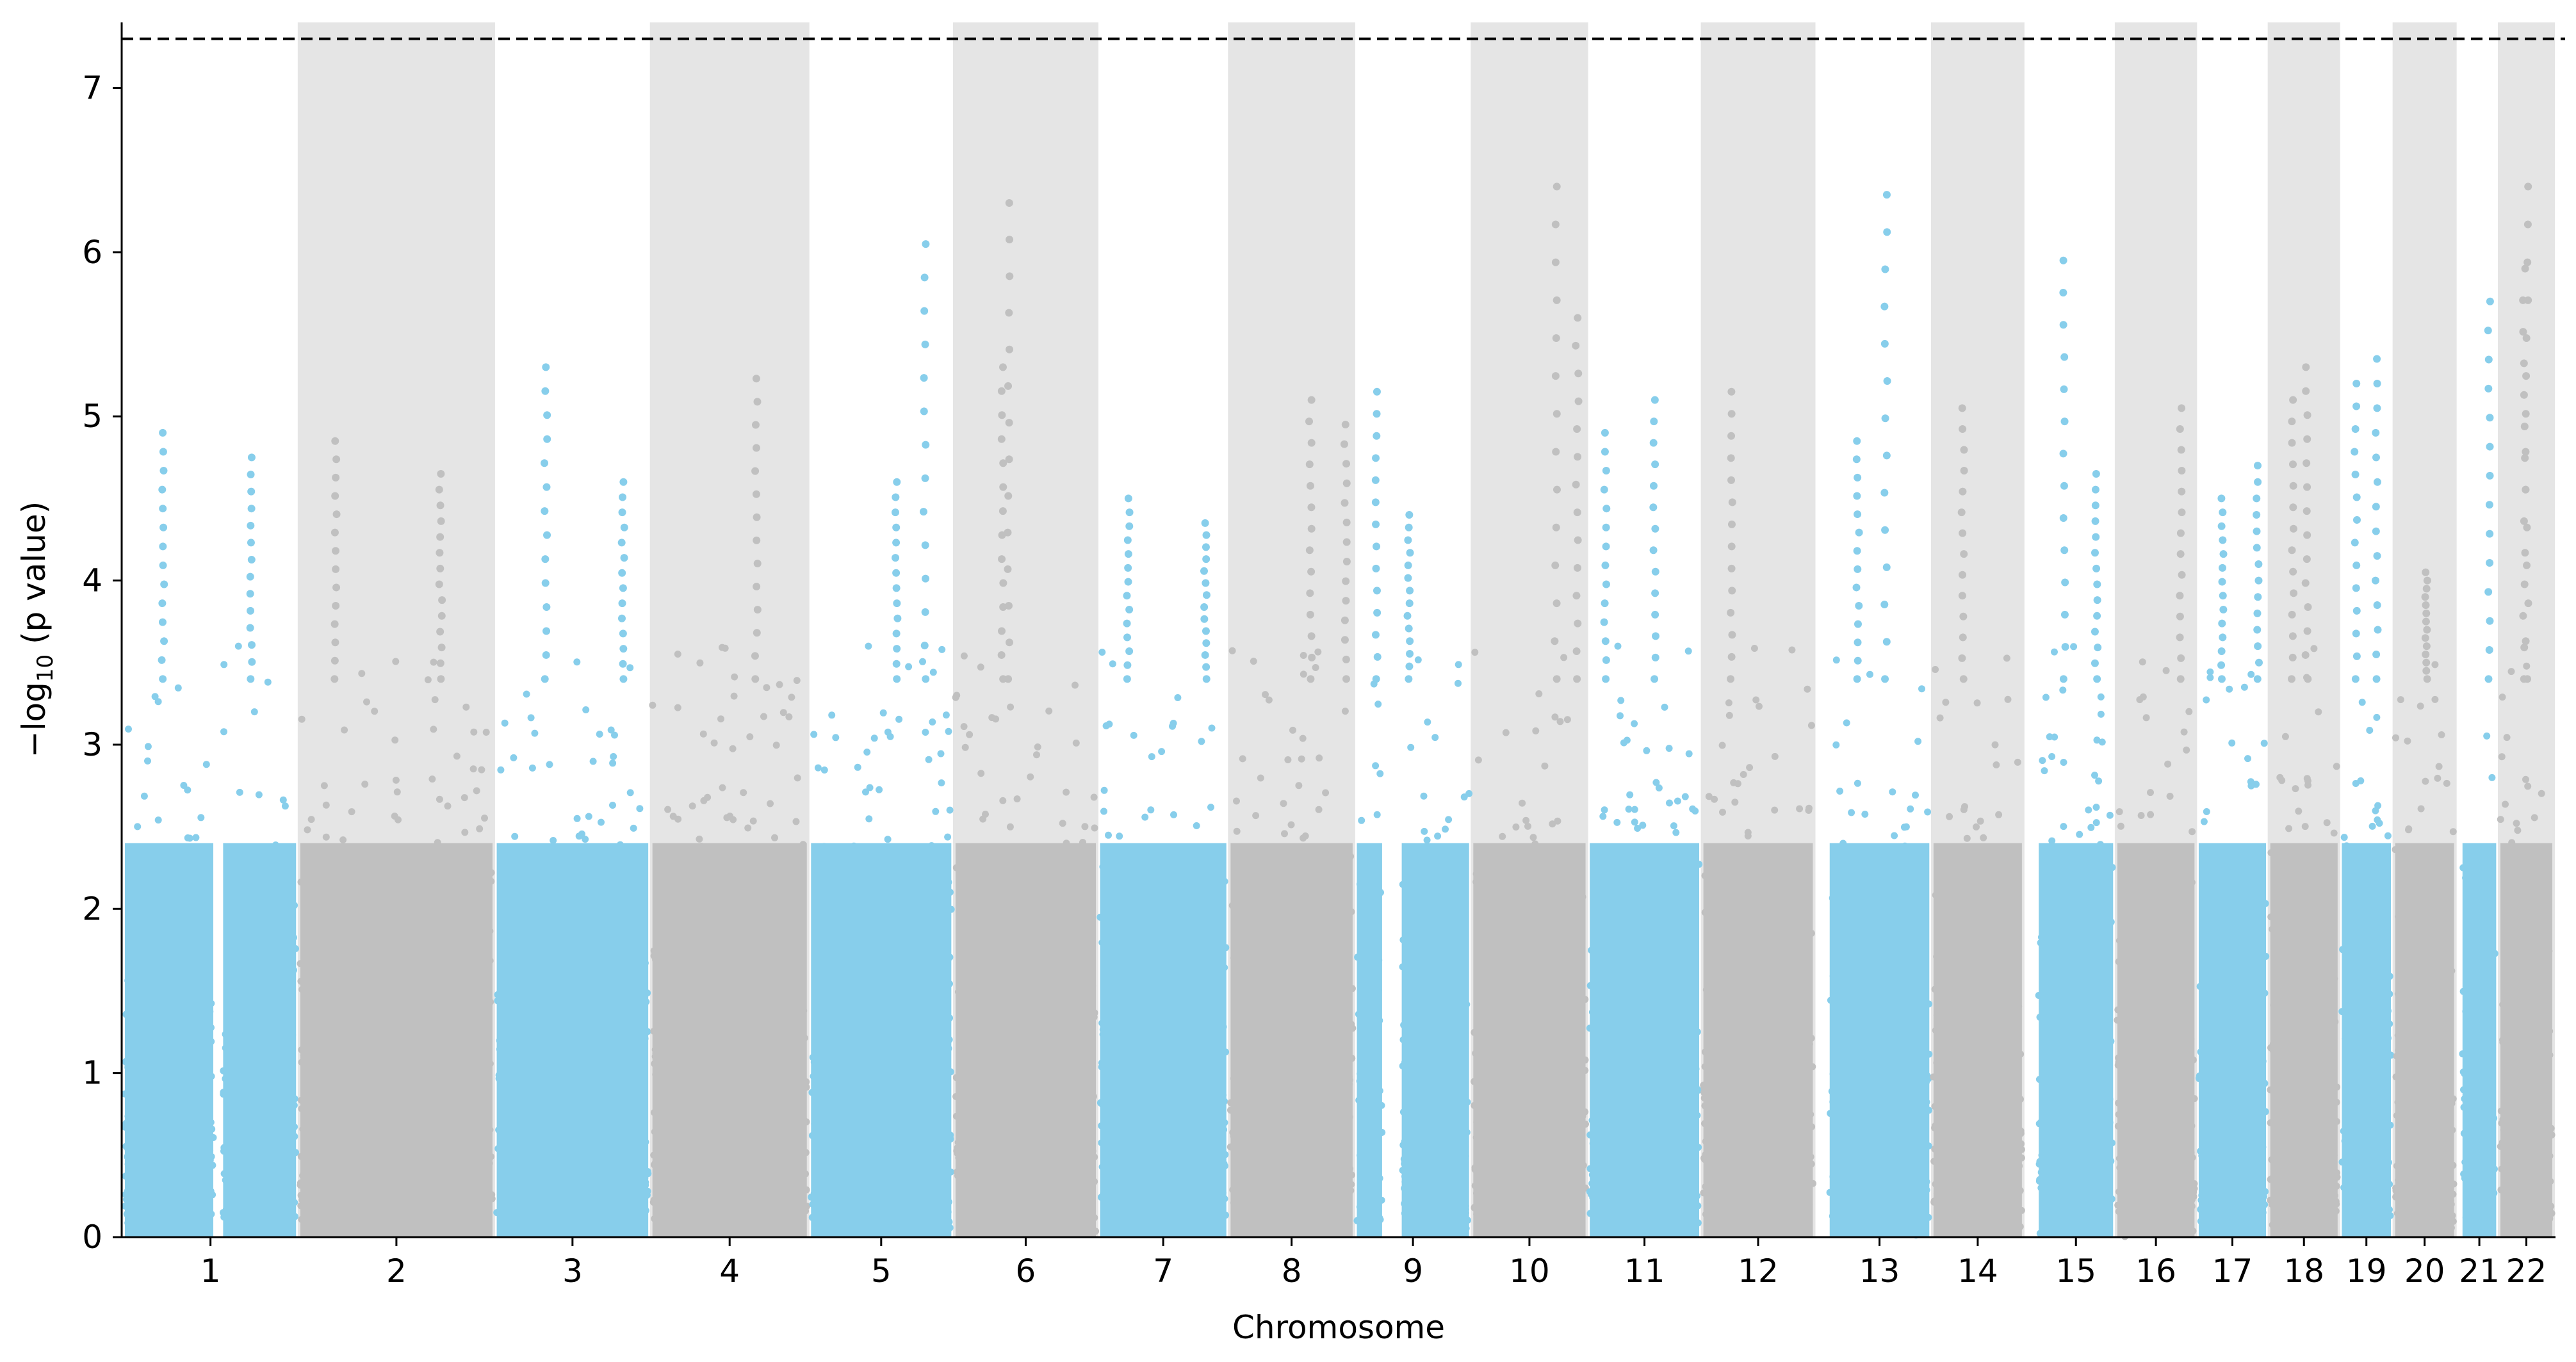  Describe the element at coordinates (1879, 1271) in the screenshot. I see `x-tick-label: 13` at that location.